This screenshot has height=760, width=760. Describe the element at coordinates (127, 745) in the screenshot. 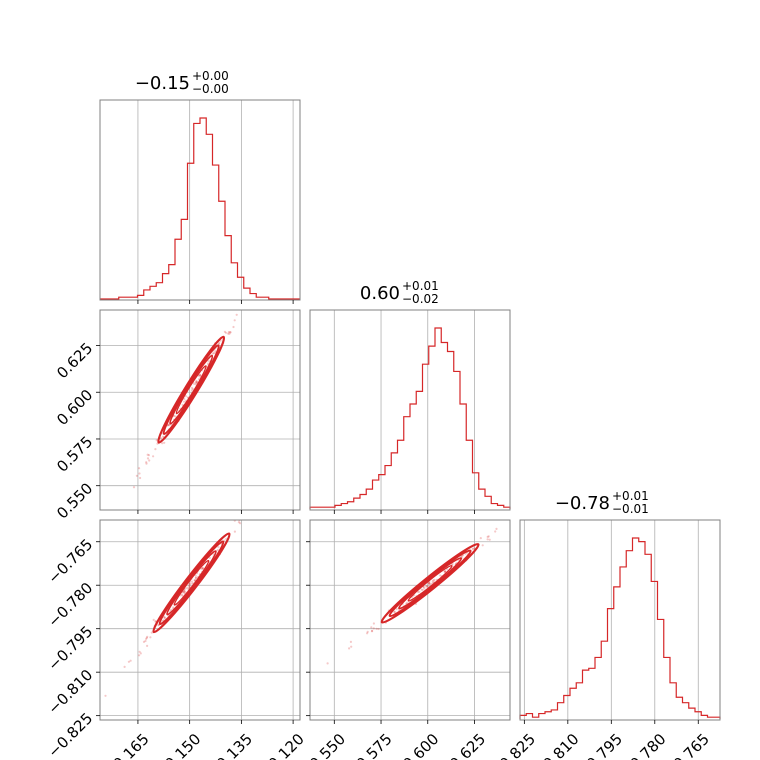

I see `x-tick-label: −0.165` at that location.